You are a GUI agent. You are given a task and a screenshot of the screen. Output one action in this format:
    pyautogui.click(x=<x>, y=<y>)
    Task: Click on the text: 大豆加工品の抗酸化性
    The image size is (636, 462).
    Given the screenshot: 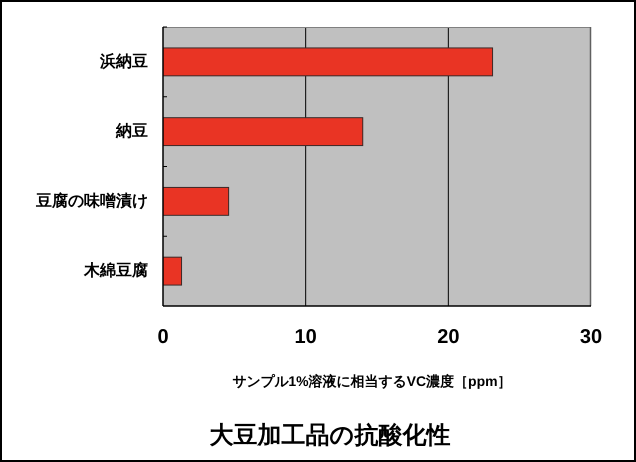 What is the action you would take?
    pyautogui.click(x=330, y=435)
    